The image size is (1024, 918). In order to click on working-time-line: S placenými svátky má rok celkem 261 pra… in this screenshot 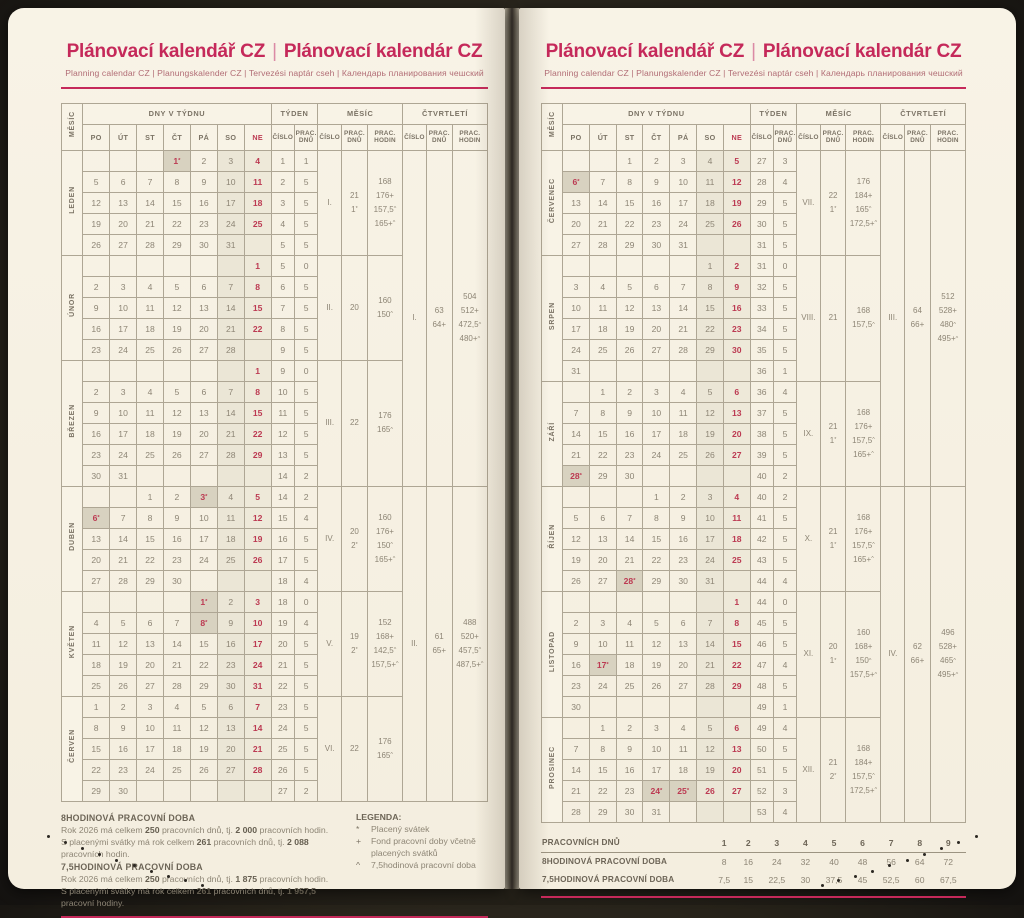, I will do `click(185, 847)`.